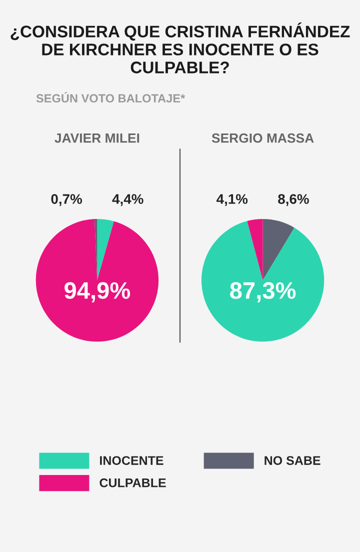 This screenshot has height=552, width=360. I want to click on data-label: 8,6%, so click(293, 200).